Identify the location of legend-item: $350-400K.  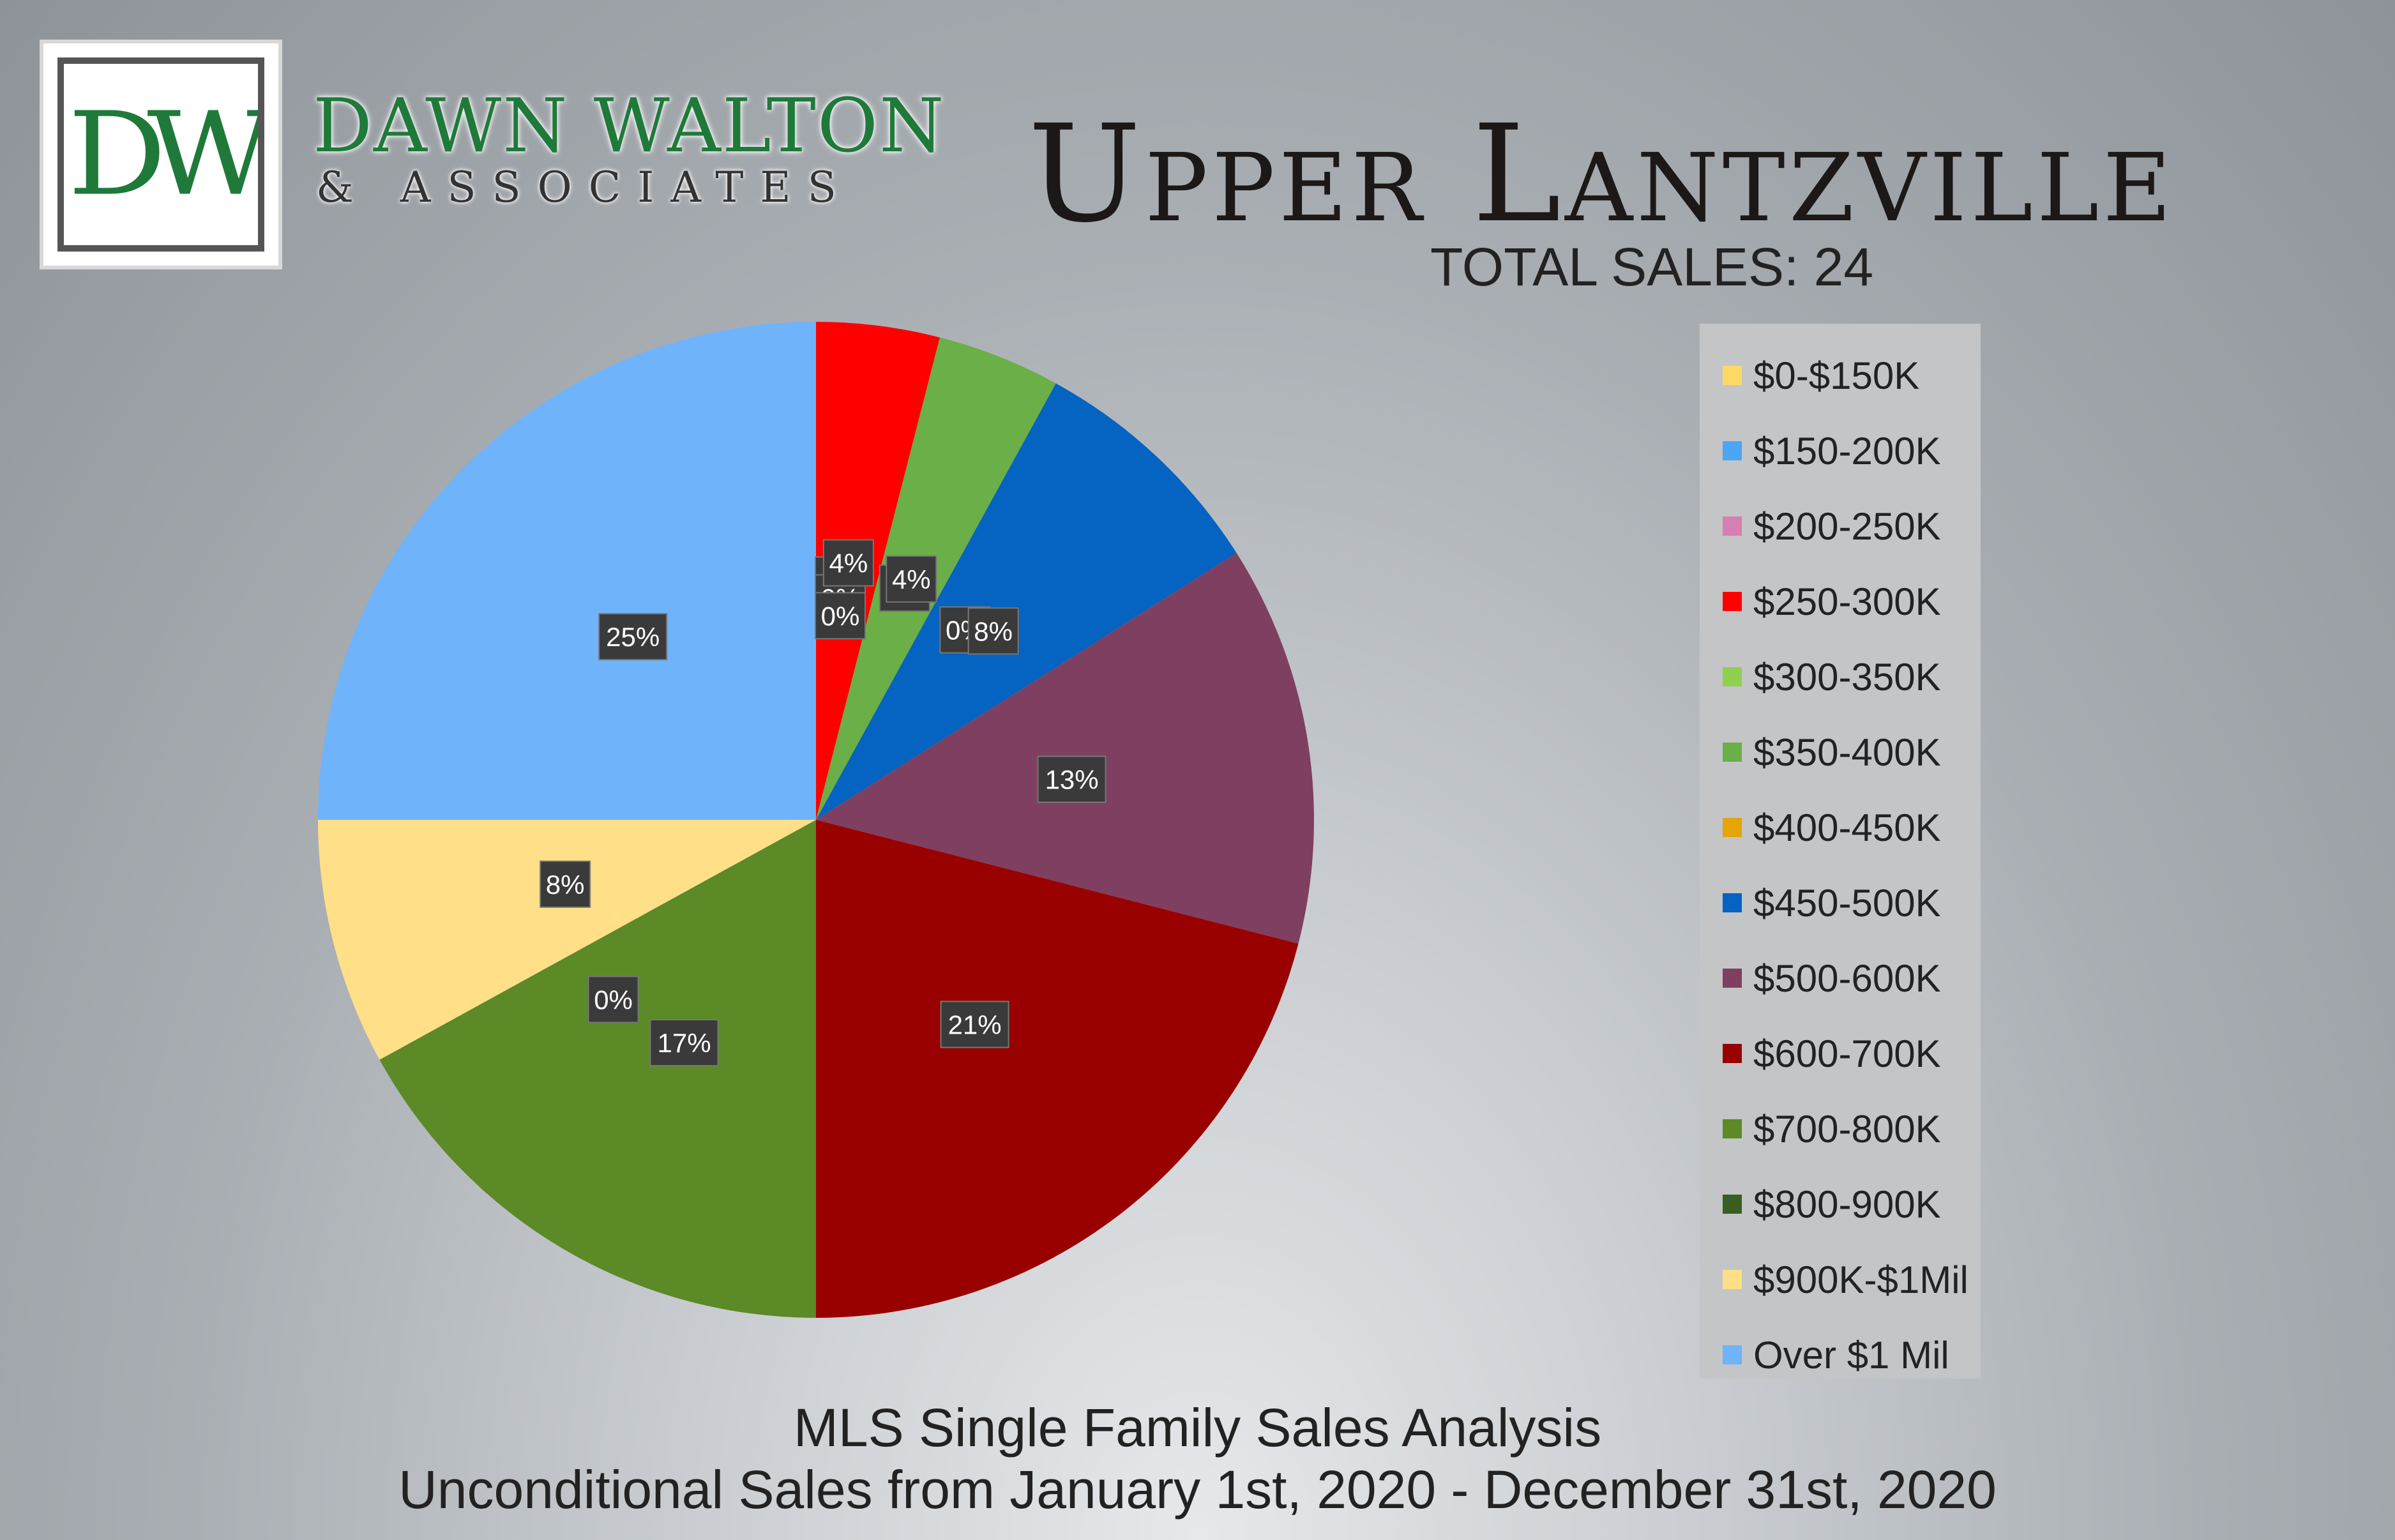
(1840, 752).